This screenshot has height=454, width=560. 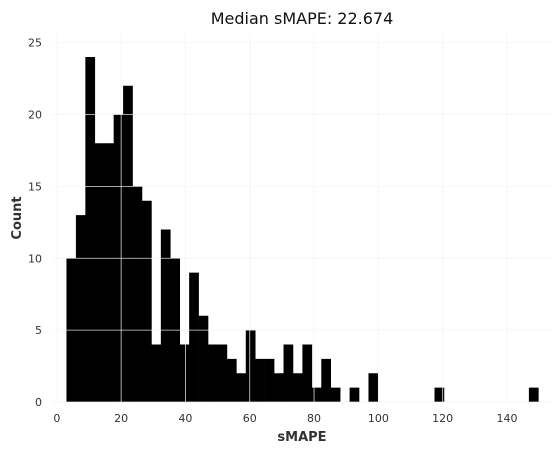 What do you see at coordinates (442, 418) in the screenshot?
I see `x-tick-label: 120` at bounding box center [442, 418].